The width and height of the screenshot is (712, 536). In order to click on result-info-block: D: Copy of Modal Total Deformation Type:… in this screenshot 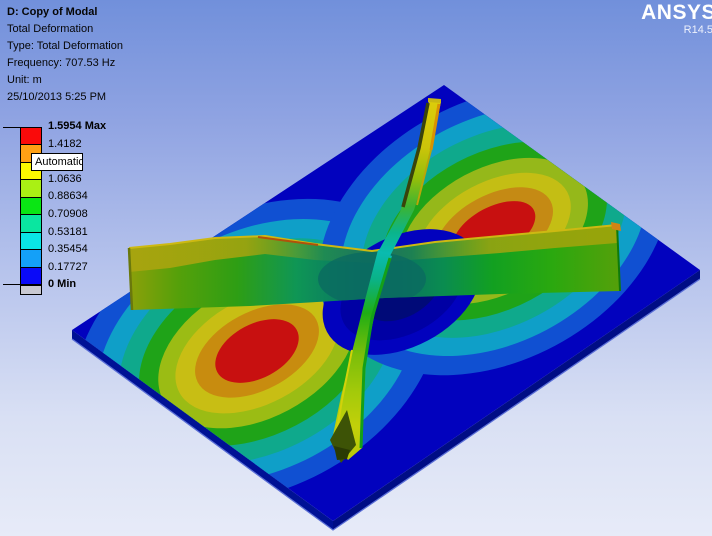, I will do `click(65, 55)`.